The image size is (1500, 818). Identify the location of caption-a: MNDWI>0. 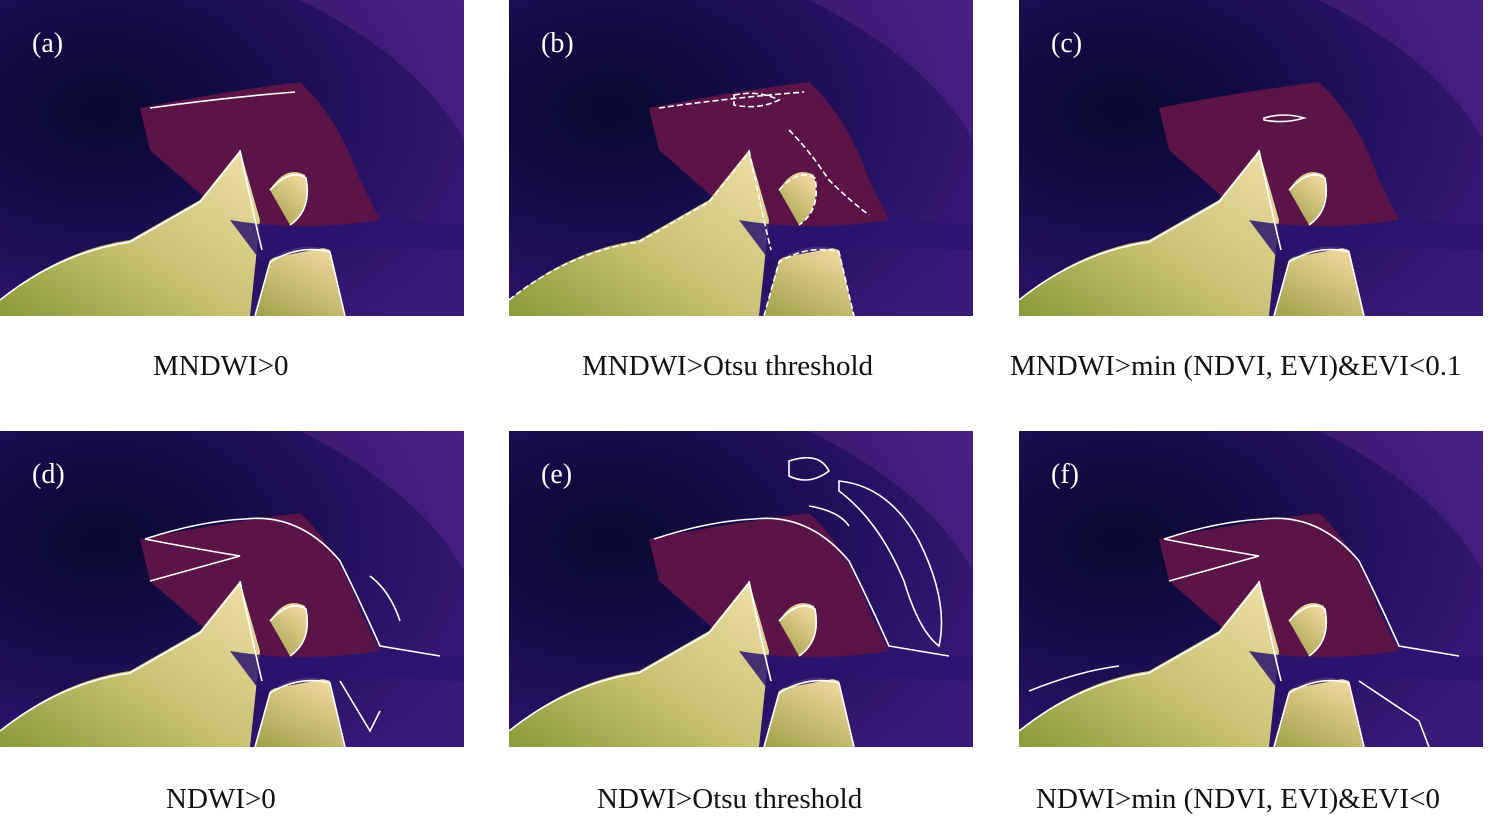
(221, 366).